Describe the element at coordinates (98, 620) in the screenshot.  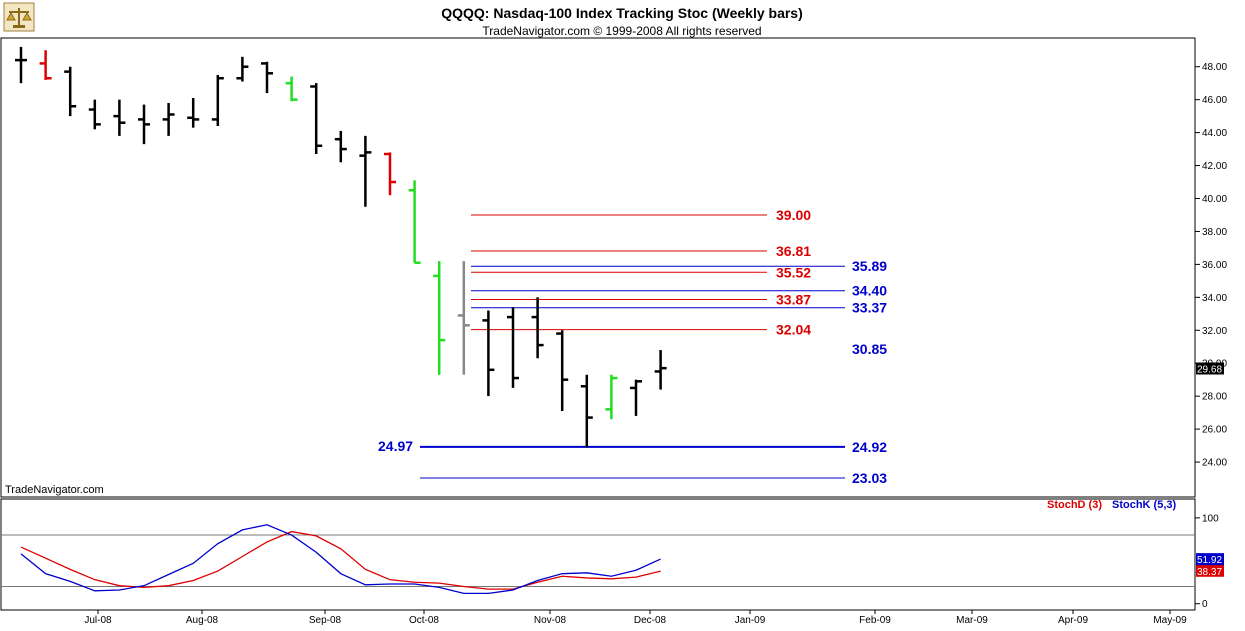
I see `x-axis-label: Jul-08` at that location.